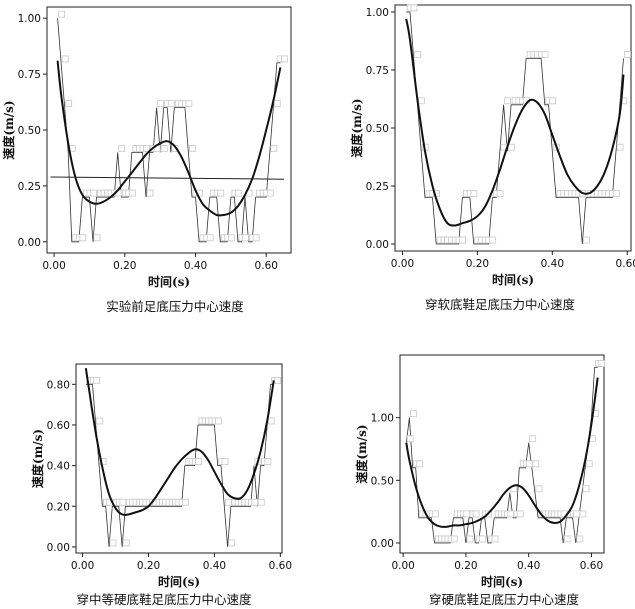 This screenshot has width=635, height=609. What do you see at coordinates (167, 178) in the screenshot?
I see `mean-line` at bounding box center [167, 178].